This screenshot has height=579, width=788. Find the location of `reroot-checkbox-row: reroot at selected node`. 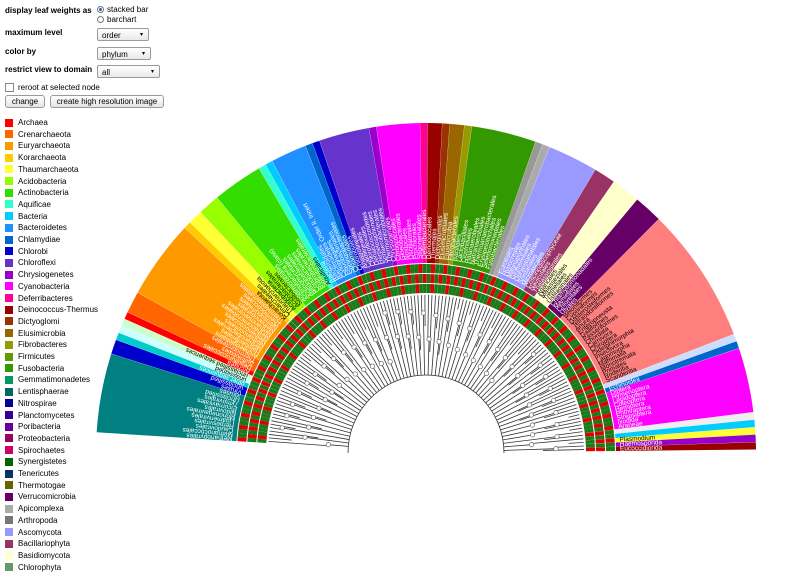

reroot-checkbox-row: reroot at selected node is located at coordinates (52, 87).